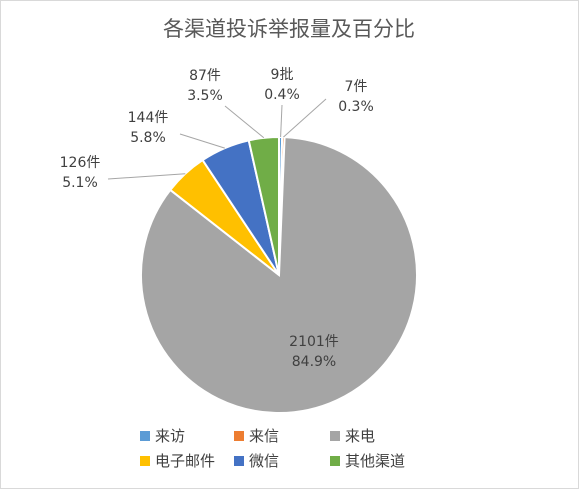 This screenshot has width=579, height=489. Describe the element at coordinates (185, 461) in the screenshot. I see `legend-label-电子邮件: 电子邮件` at that location.